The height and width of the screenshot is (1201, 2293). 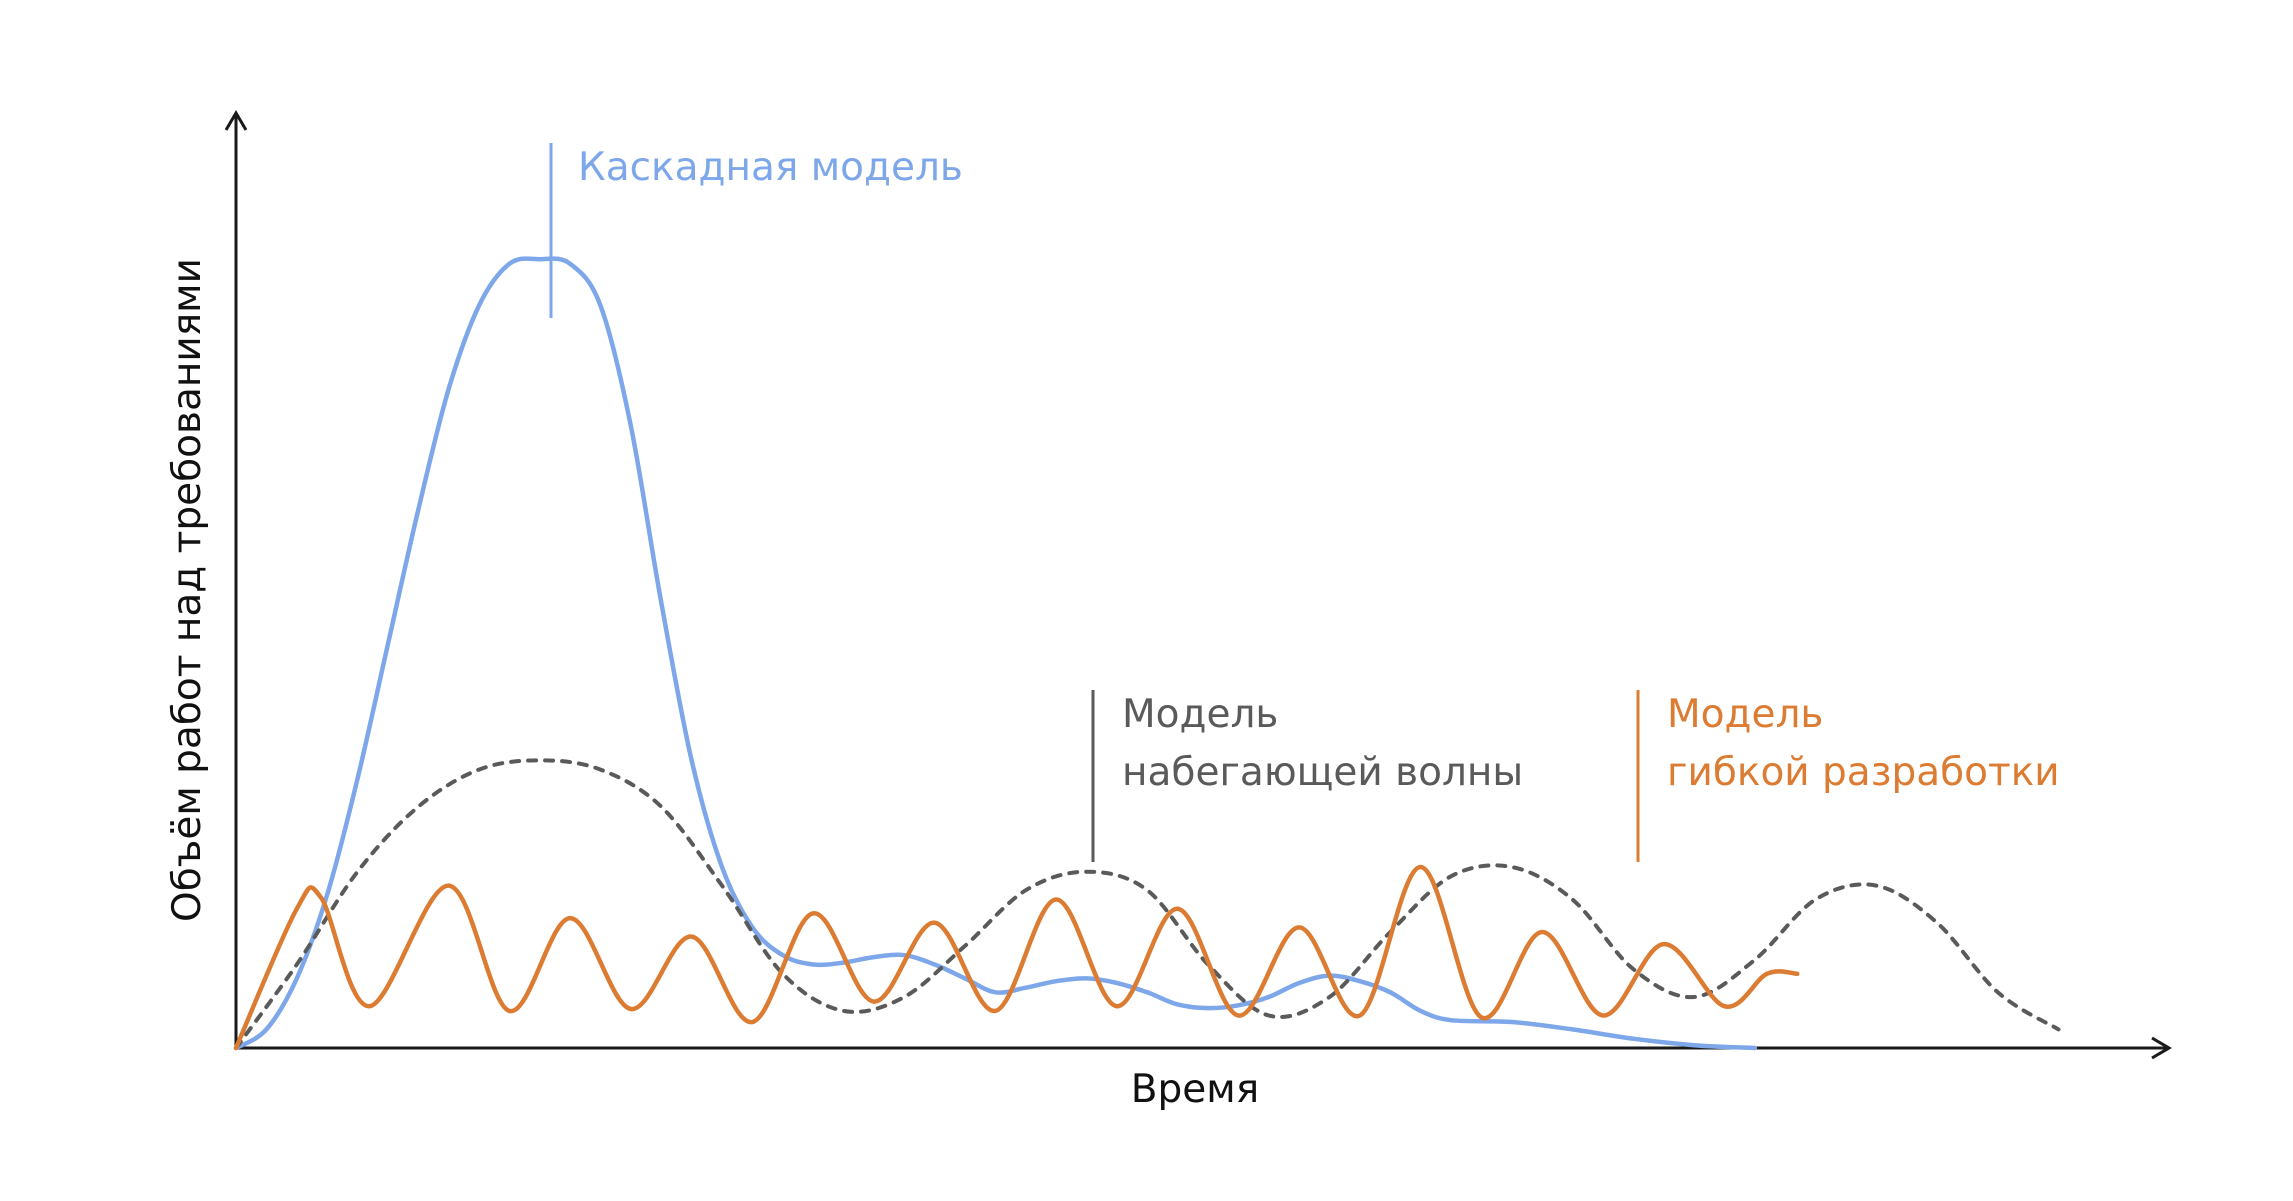 I want to click on x-axis-arrow, so click(x=2161, y=1048).